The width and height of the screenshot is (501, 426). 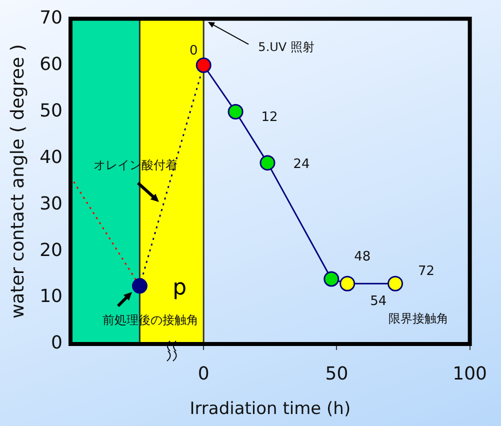 What do you see at coordinates (17, 181) in the screenshot?
I see `y-axis-title: water contact angle ( degree )` at bounding box center [17, 181].